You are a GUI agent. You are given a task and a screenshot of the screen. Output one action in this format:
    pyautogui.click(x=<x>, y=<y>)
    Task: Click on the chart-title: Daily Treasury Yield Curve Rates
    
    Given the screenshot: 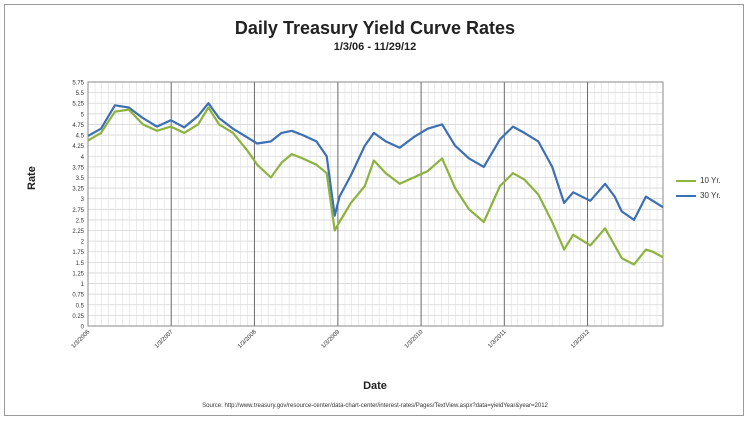 What is the action you would take?
    pyautogui.click(x=375, y=28)
    